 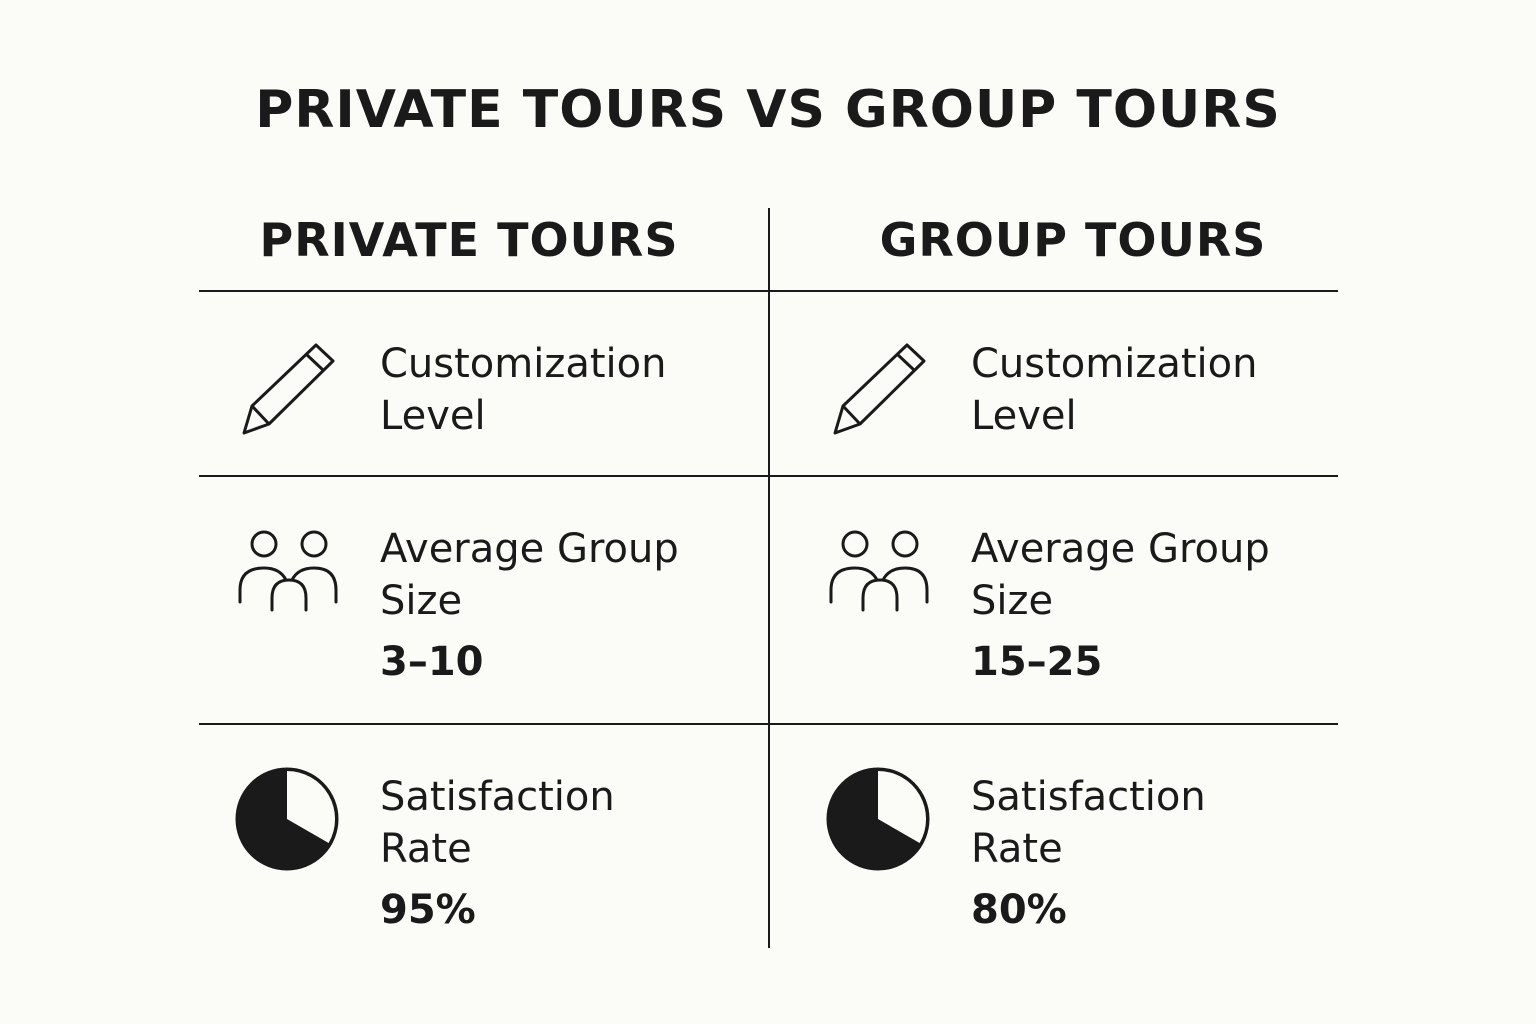 What do you see at coordinates (1019, 910) in the screenshot?
I see `satisfaction-value: 80%` at bounding box center [1019, 910].